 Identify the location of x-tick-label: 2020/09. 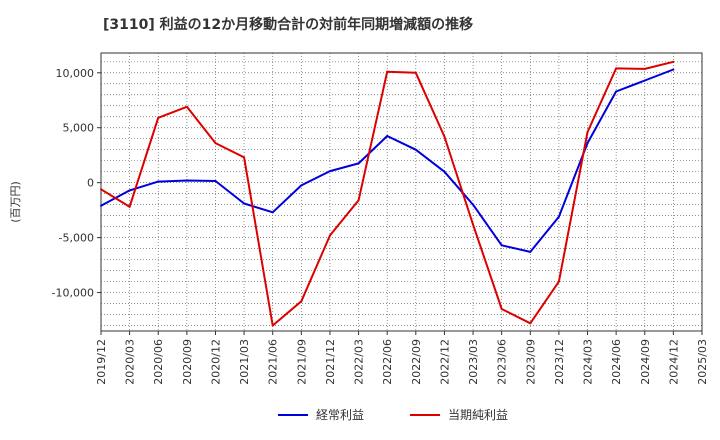
(187, 362).